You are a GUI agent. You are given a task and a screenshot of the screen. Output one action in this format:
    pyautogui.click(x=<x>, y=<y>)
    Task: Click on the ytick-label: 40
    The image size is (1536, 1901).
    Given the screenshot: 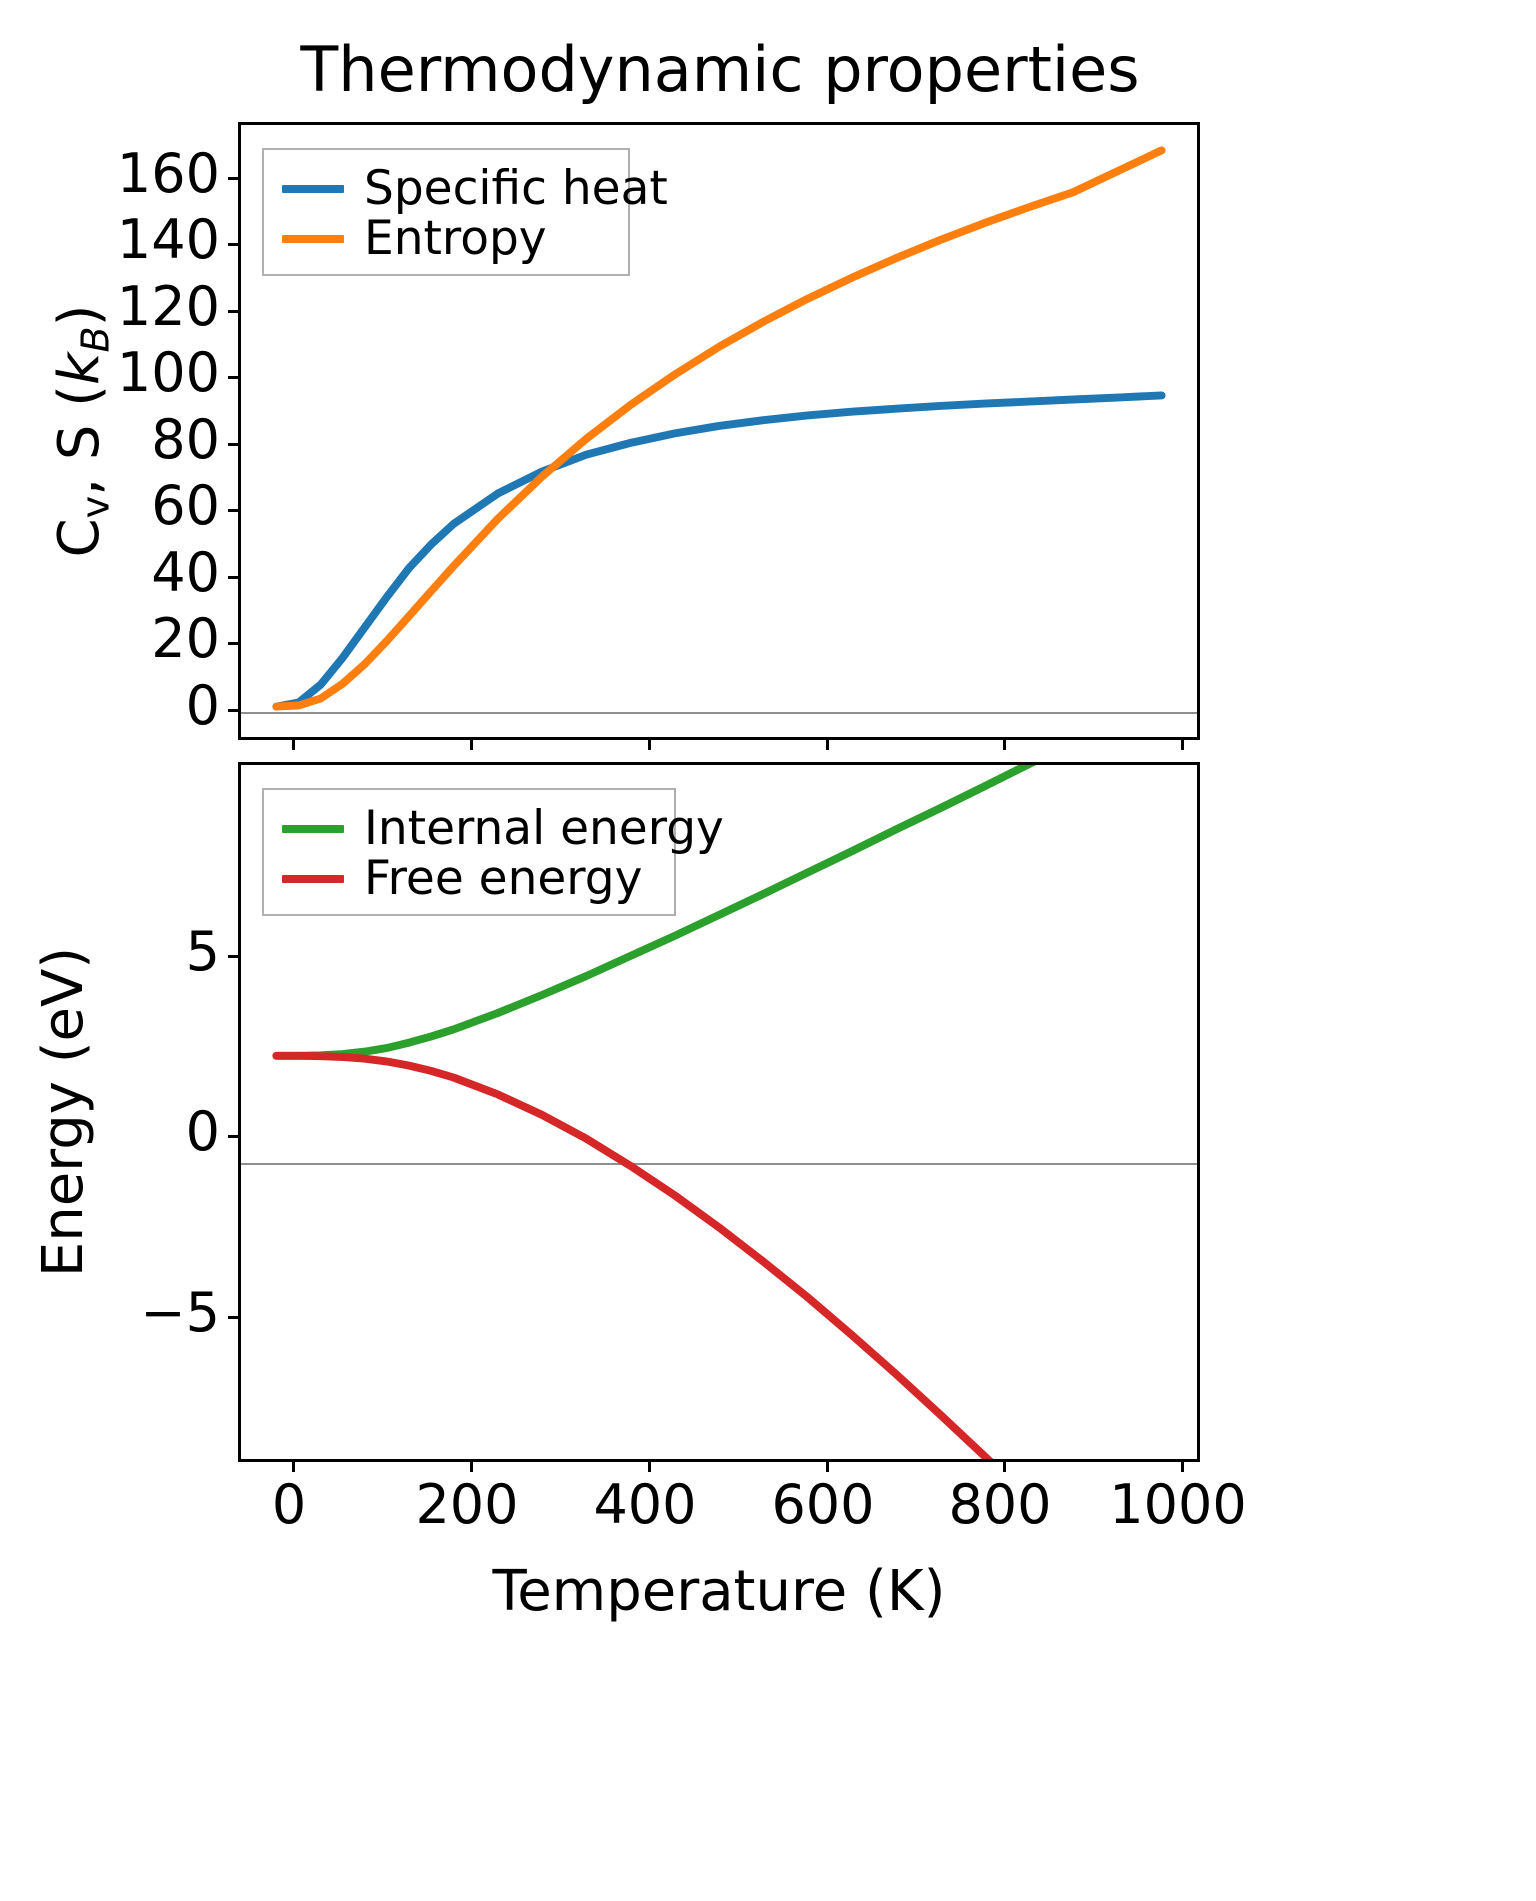 What is the action you would take?
    pyautogui.click(x=185, y=572)
    